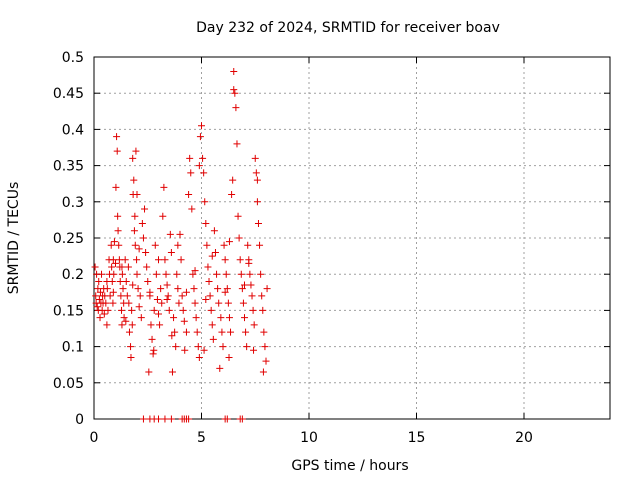 Image resolution: width=640 pixels, height=480 pixels. Describe the element at coordinates (73, 130) in the screenshot. I see `y-tick-label: 0.4` at that location.